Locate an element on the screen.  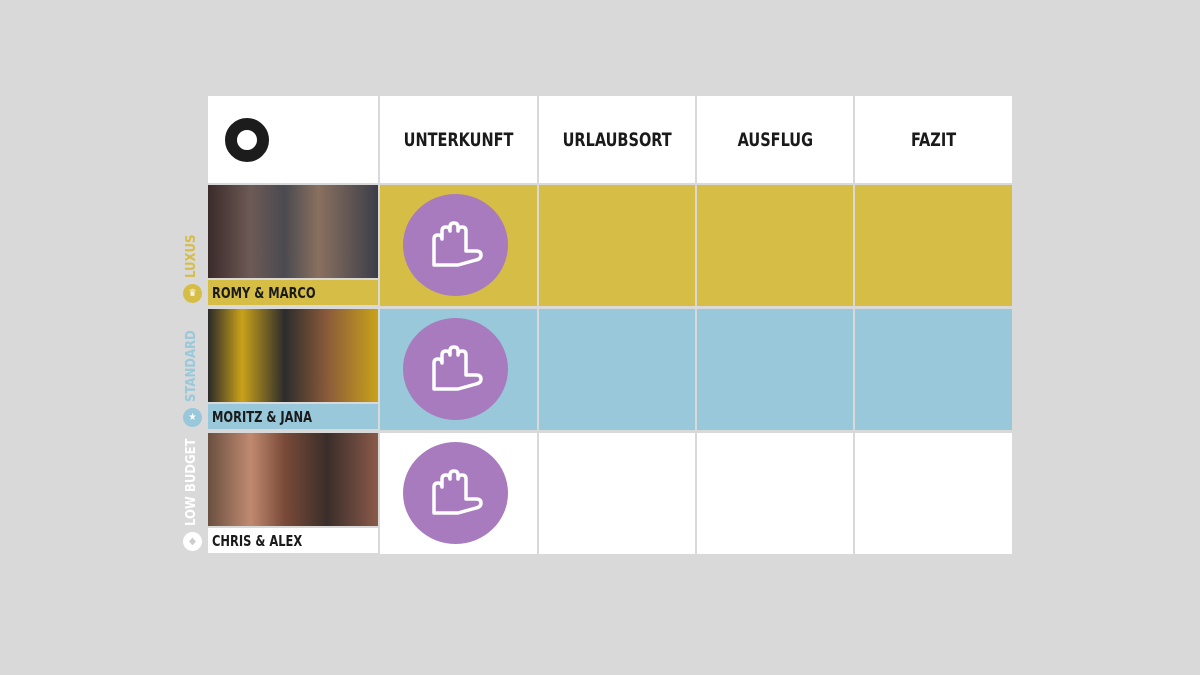
column-label: URLAUBSORT is located at coordinates (617, 139).